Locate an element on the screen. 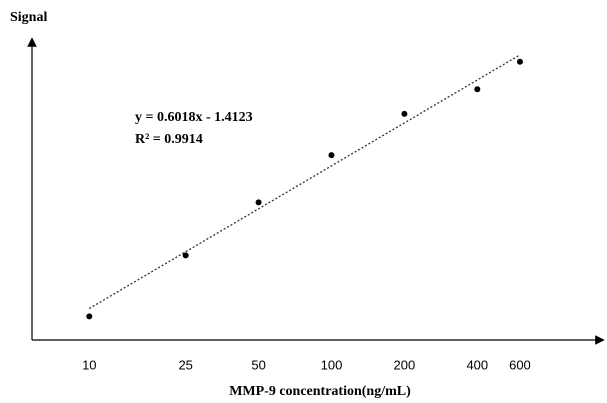 The height and width of the screenshot is (403, 607). x-tick-label: 200 is located at coordinates (405, 364).